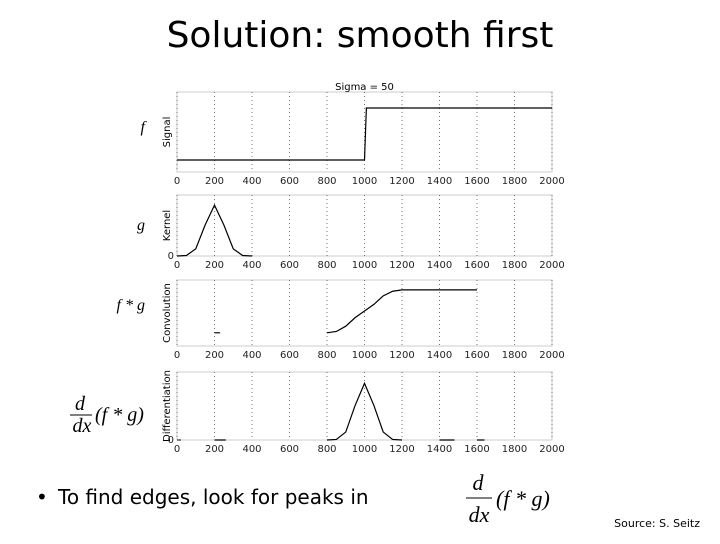  I want to click on slide-title: Solution: smooth first, so click(360, 35).